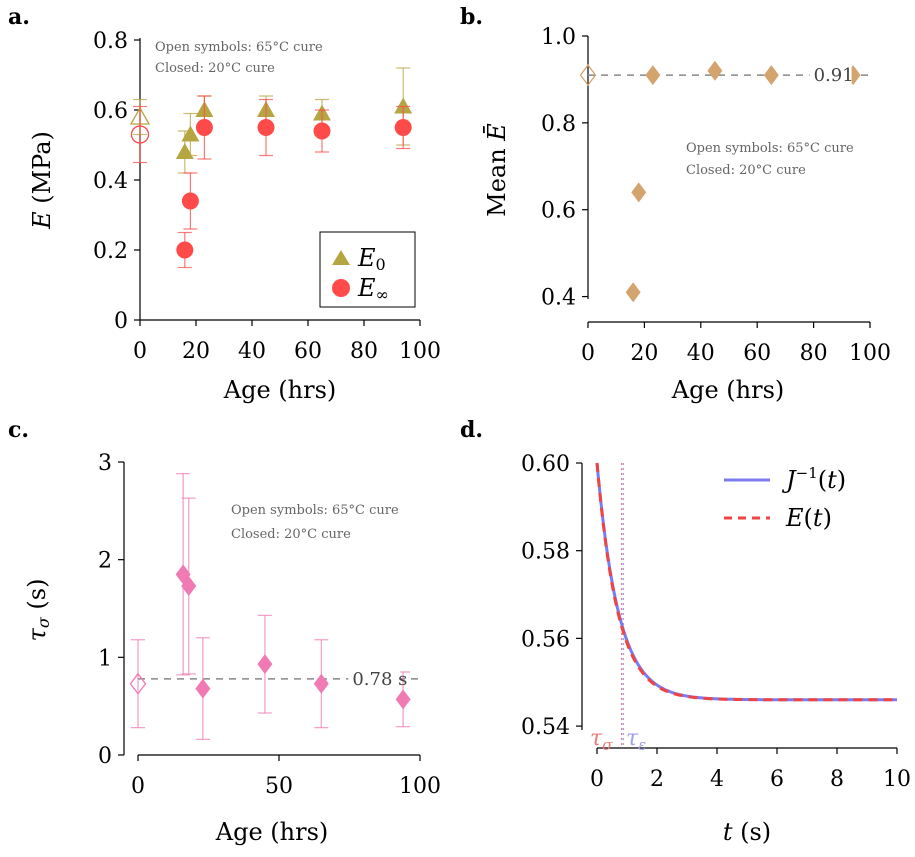 Image resolution: width=915 pixels, height=857 pixels. I want to click on x-tick-label-b-1: 20, so click(644, 353).